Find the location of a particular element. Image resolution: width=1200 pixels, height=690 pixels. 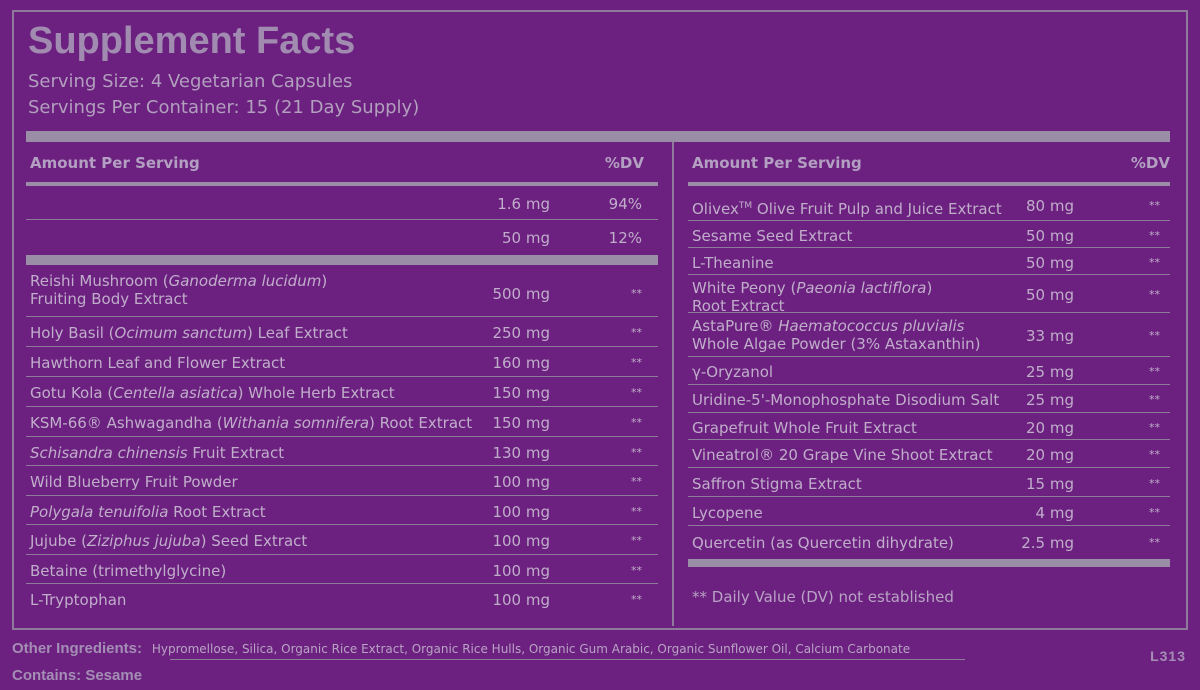

ingredient-name: Jujube (Ziziphus jujuba) Seed Extract is located at coordinates (168, 541).